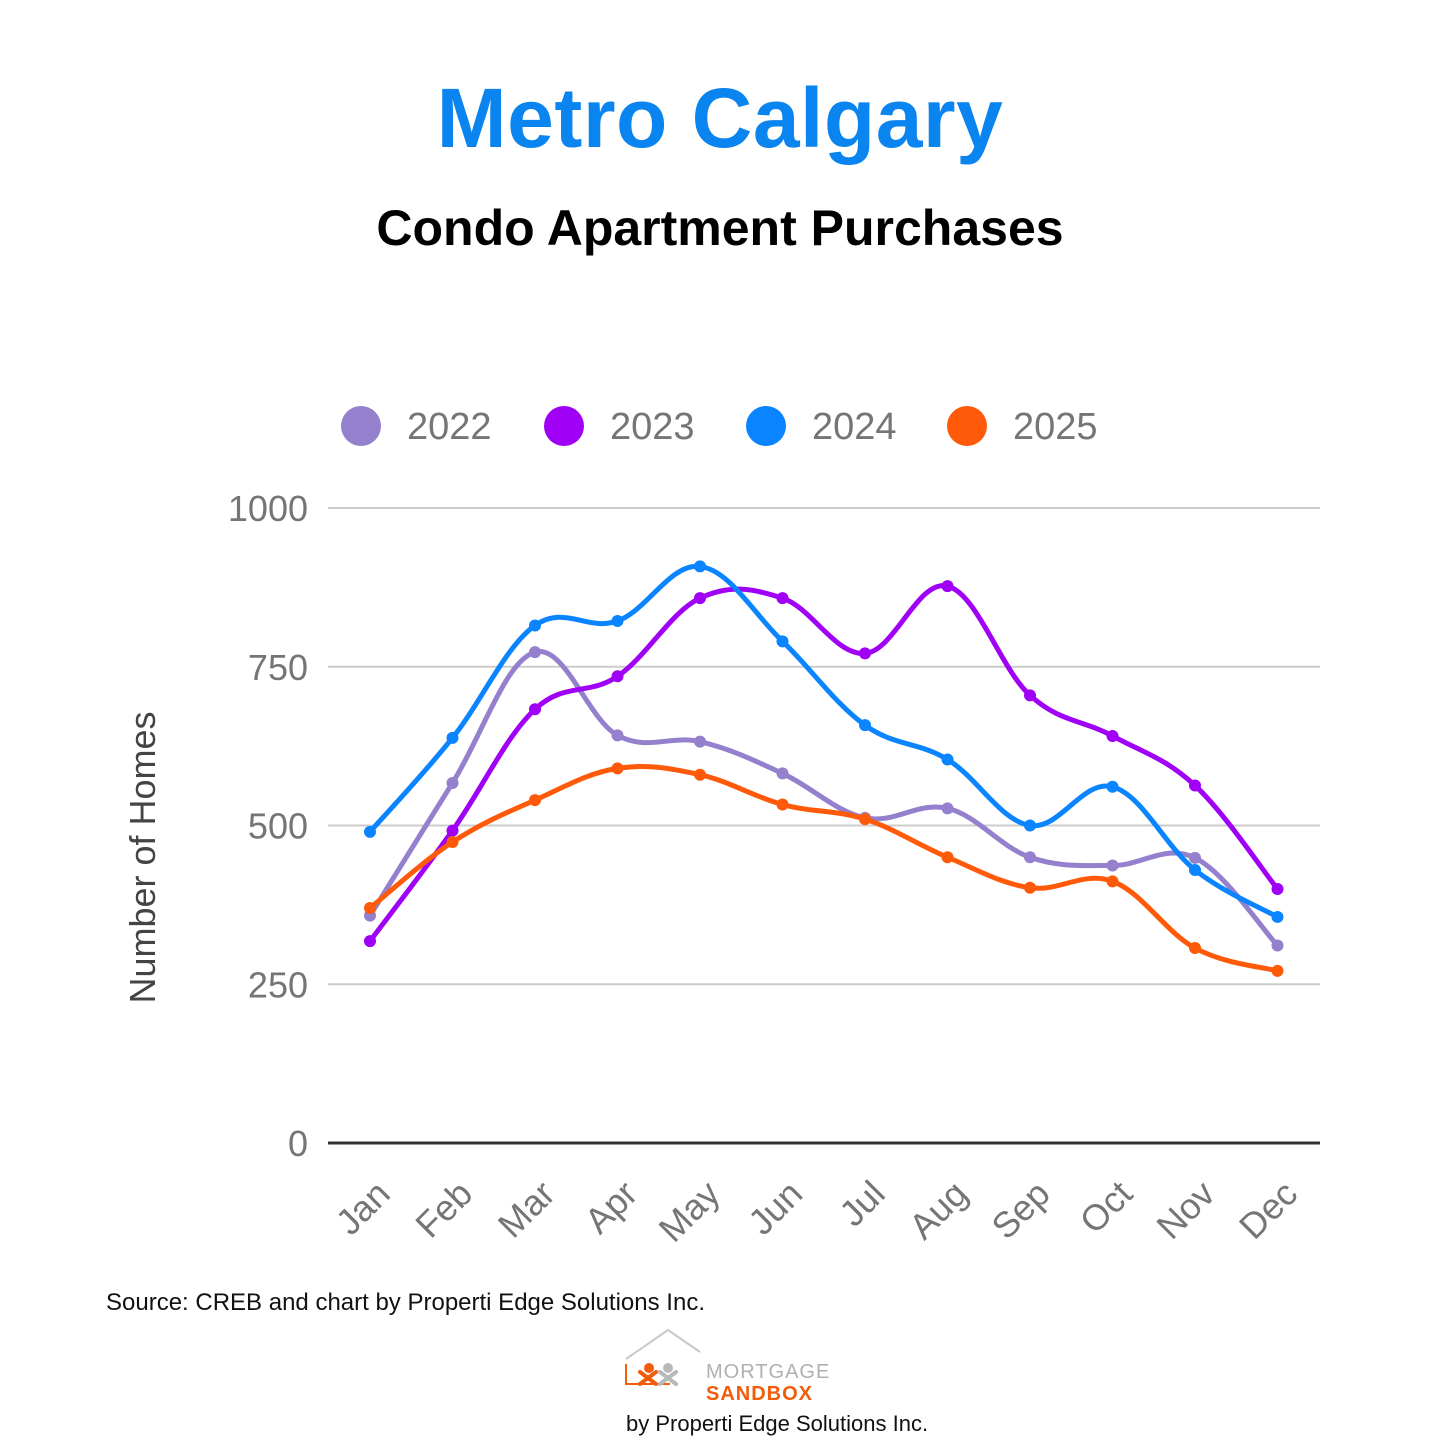 Image resolution: width=1440 pixels, height=1440 pixels. Describe the element at coordinates (1055, 427) in the screenshot. I see `legend-label: 2025` at that location.